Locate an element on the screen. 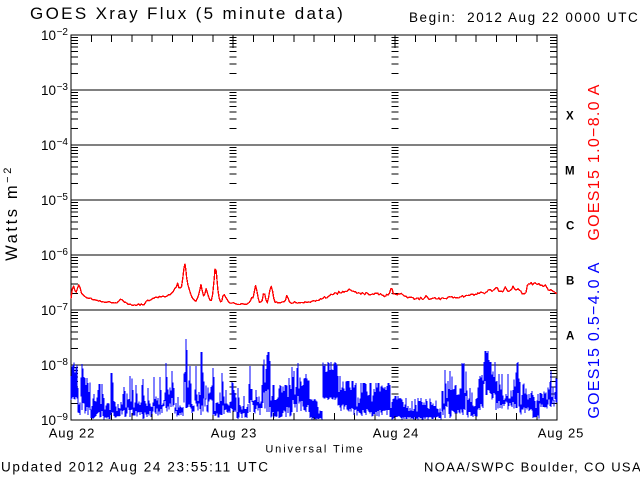 The width and height of the screenshot is (640, 480). svg-text: GOES15 0.5−4.0 A is located at coordinates (594, 339).